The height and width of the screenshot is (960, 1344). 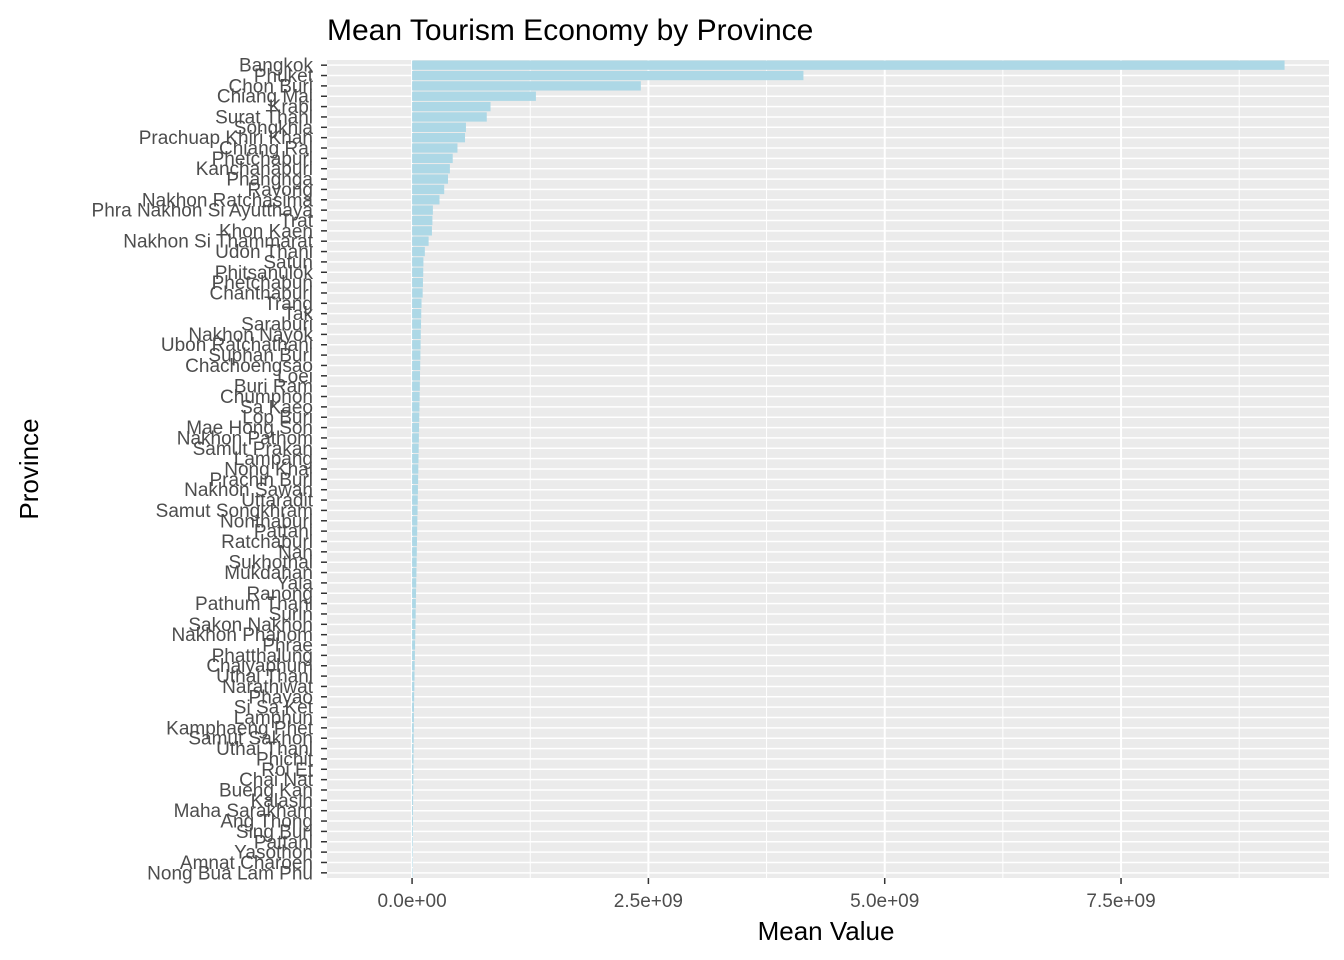 I want to click on y-tick-label: Surin, so click(x=291, y=614).